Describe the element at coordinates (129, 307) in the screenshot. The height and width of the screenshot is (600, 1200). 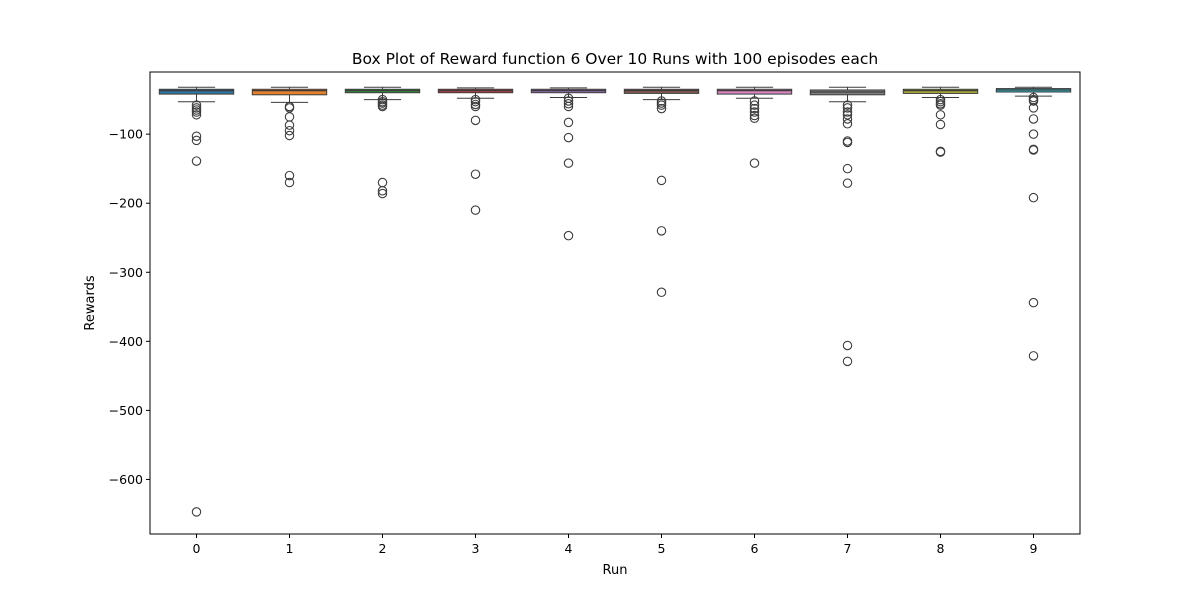
I see `y-axis: −100 −200 −300 −400 −500 −600` at that location.